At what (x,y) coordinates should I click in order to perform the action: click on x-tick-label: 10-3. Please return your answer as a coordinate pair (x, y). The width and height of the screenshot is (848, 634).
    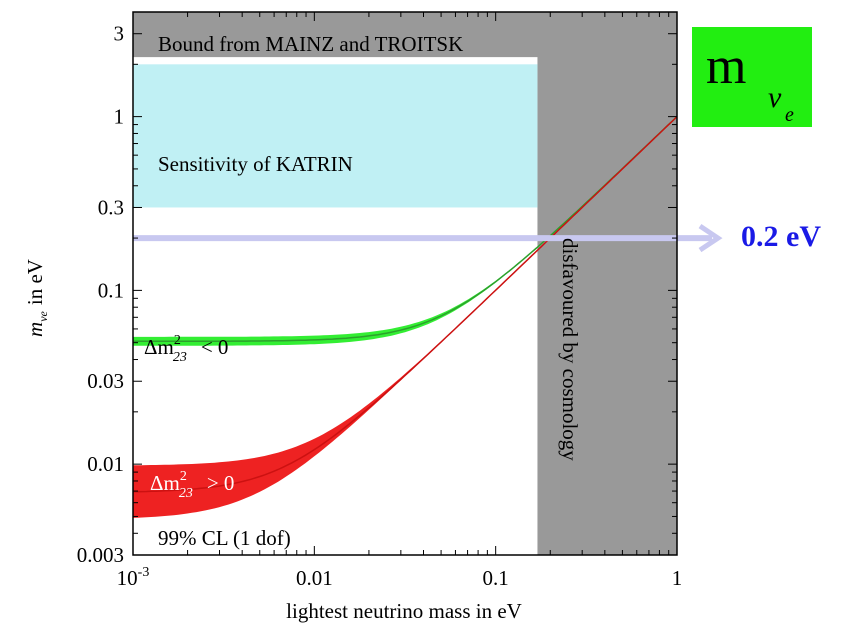
    Looking at the image, I should click on (133, 577).